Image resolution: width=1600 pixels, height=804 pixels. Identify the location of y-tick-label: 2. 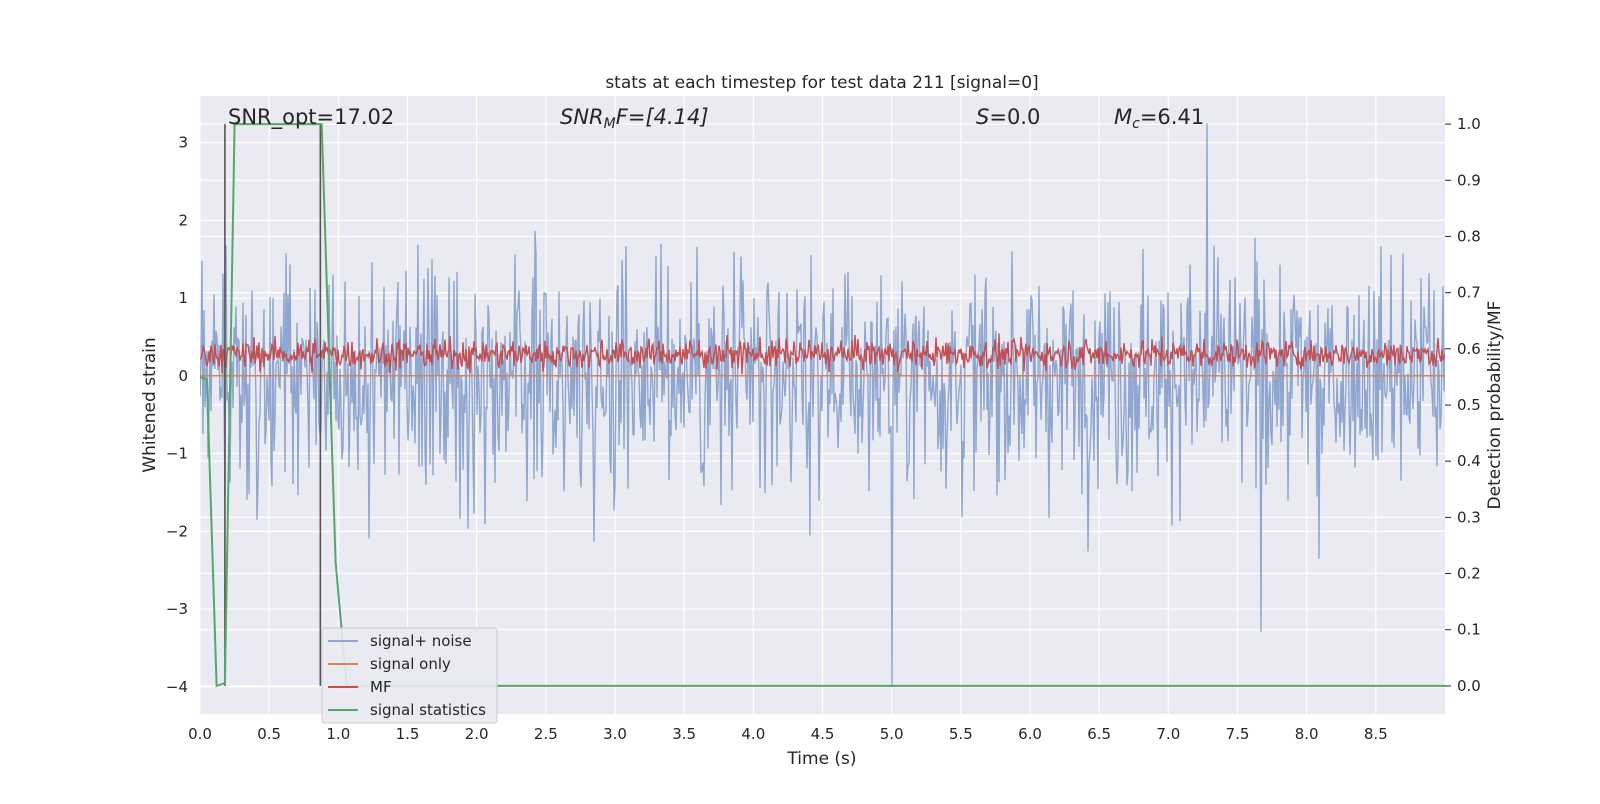
(183, 220).